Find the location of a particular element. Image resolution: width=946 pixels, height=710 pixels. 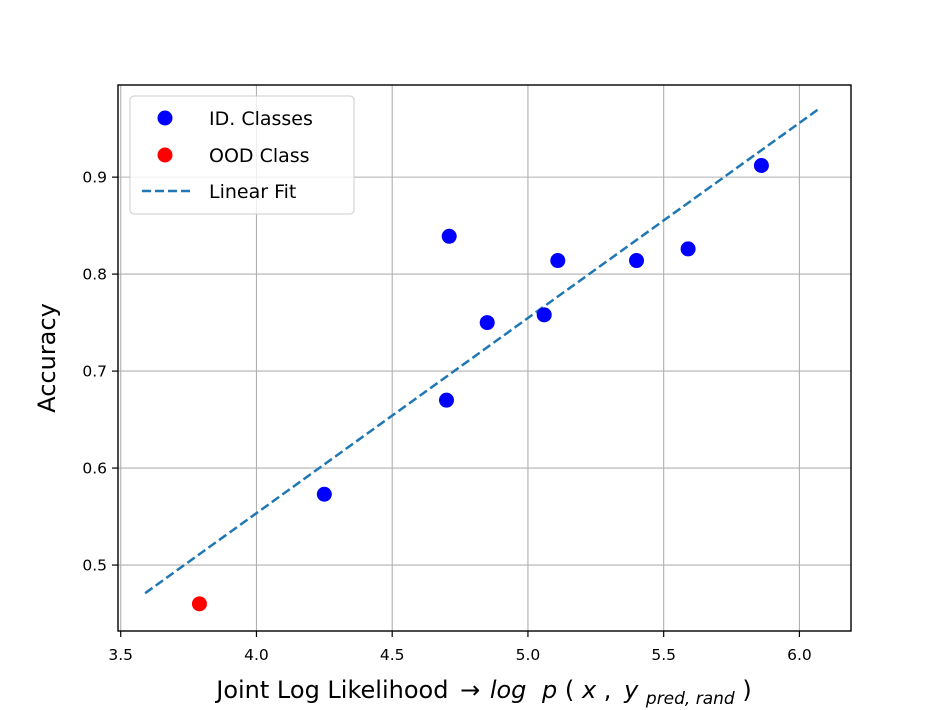

legend-label-linear-fit: Linear Fit is located at coordinates (252, 192).